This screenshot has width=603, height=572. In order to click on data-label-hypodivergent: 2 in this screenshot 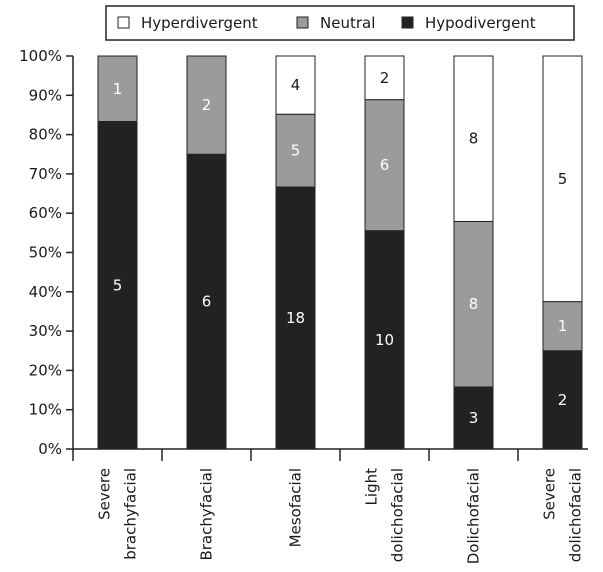, I will do `click(563, 400)`.